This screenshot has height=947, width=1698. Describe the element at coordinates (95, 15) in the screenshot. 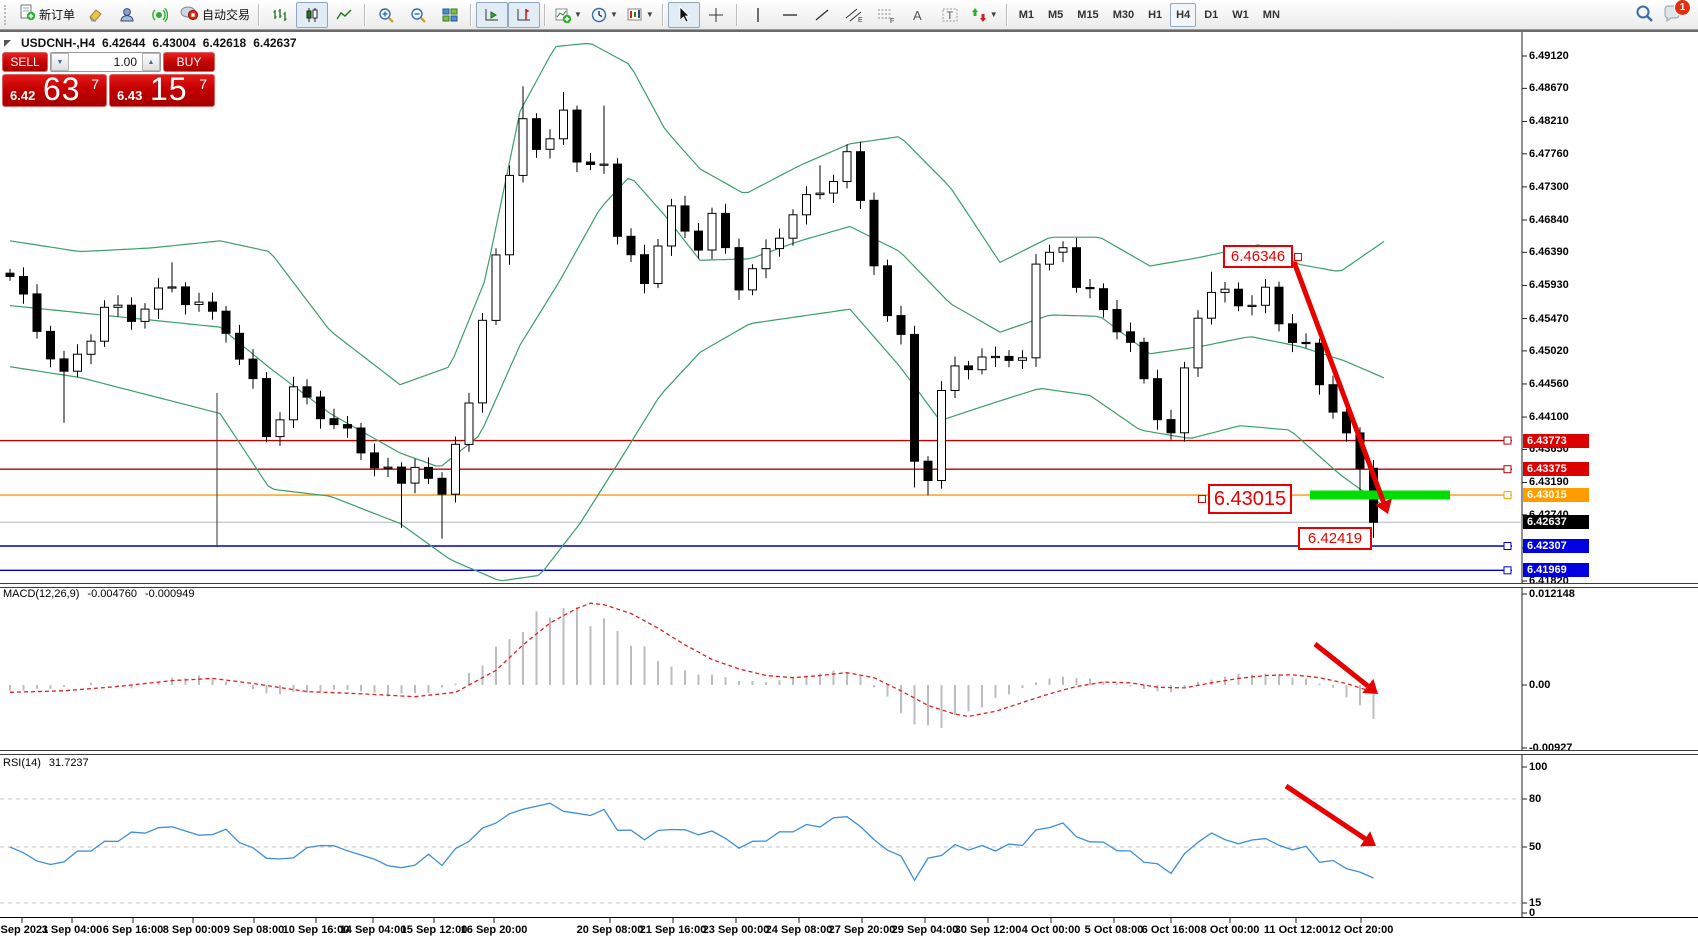

I see `eraser-button` at that location.